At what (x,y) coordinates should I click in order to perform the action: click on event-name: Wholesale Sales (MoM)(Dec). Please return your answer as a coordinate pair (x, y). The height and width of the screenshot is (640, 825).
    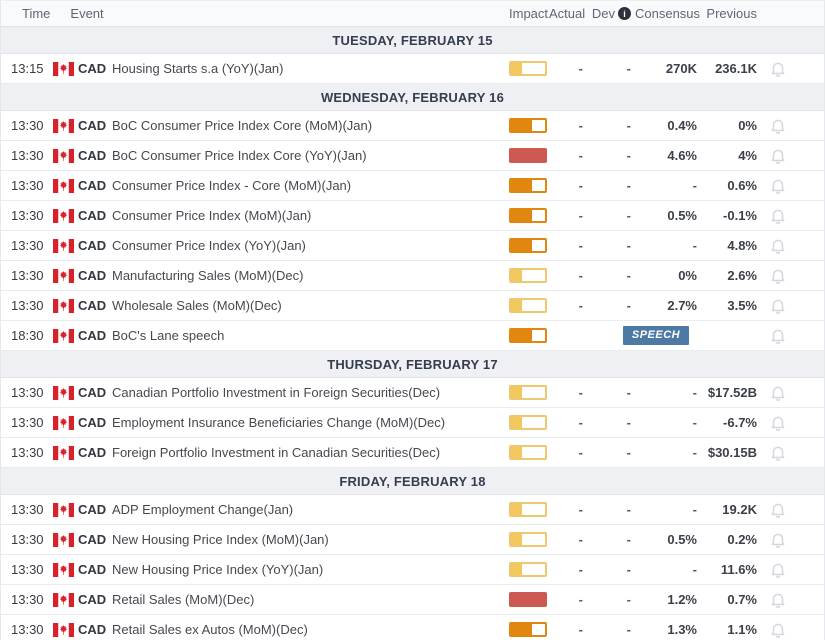
    Looking at the image, I should click on (197, 305).